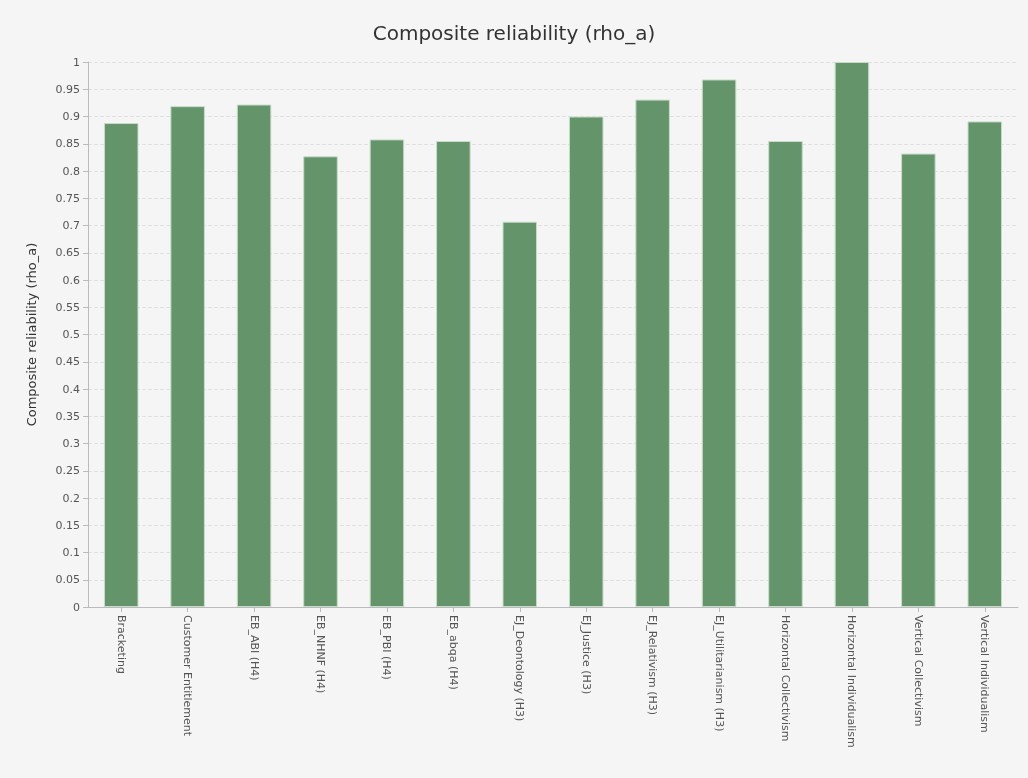  Describe the element at coordinates (31, 334) in the screenshot. I see `y-axis-title: Composite reliability (rho_a)` at that location.